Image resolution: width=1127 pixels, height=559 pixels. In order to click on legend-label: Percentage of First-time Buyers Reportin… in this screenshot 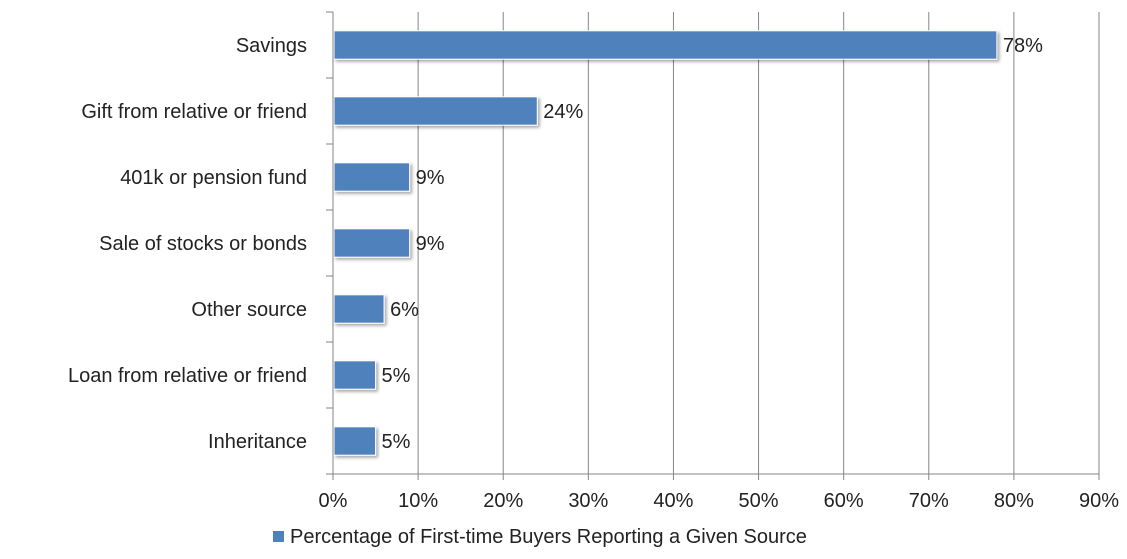, I will do `click(548, 537)`.